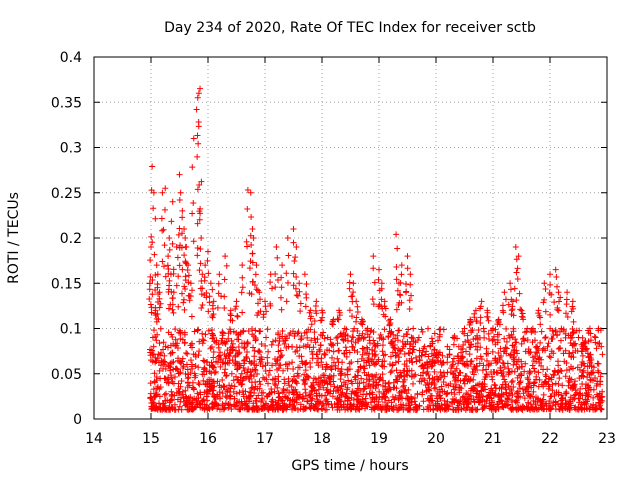  I want to click on y-tick-label: 0.05, so click(66, 375).